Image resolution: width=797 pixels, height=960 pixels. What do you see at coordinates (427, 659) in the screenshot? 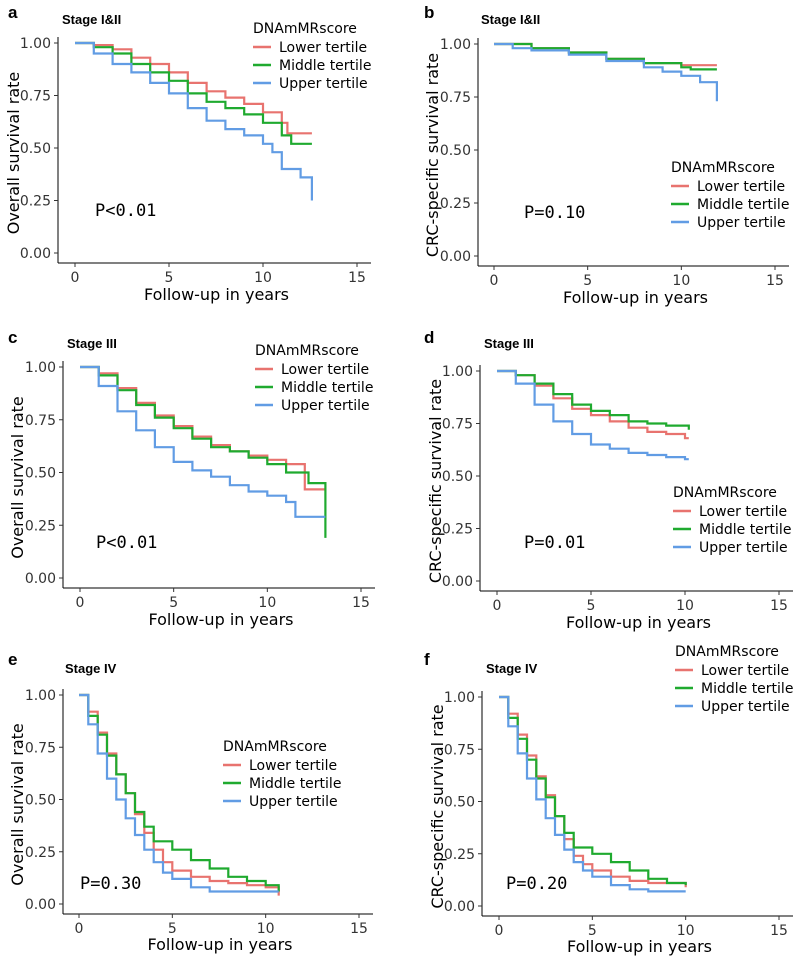
I see `panel-letter: f` at bounding box center [427, 659].